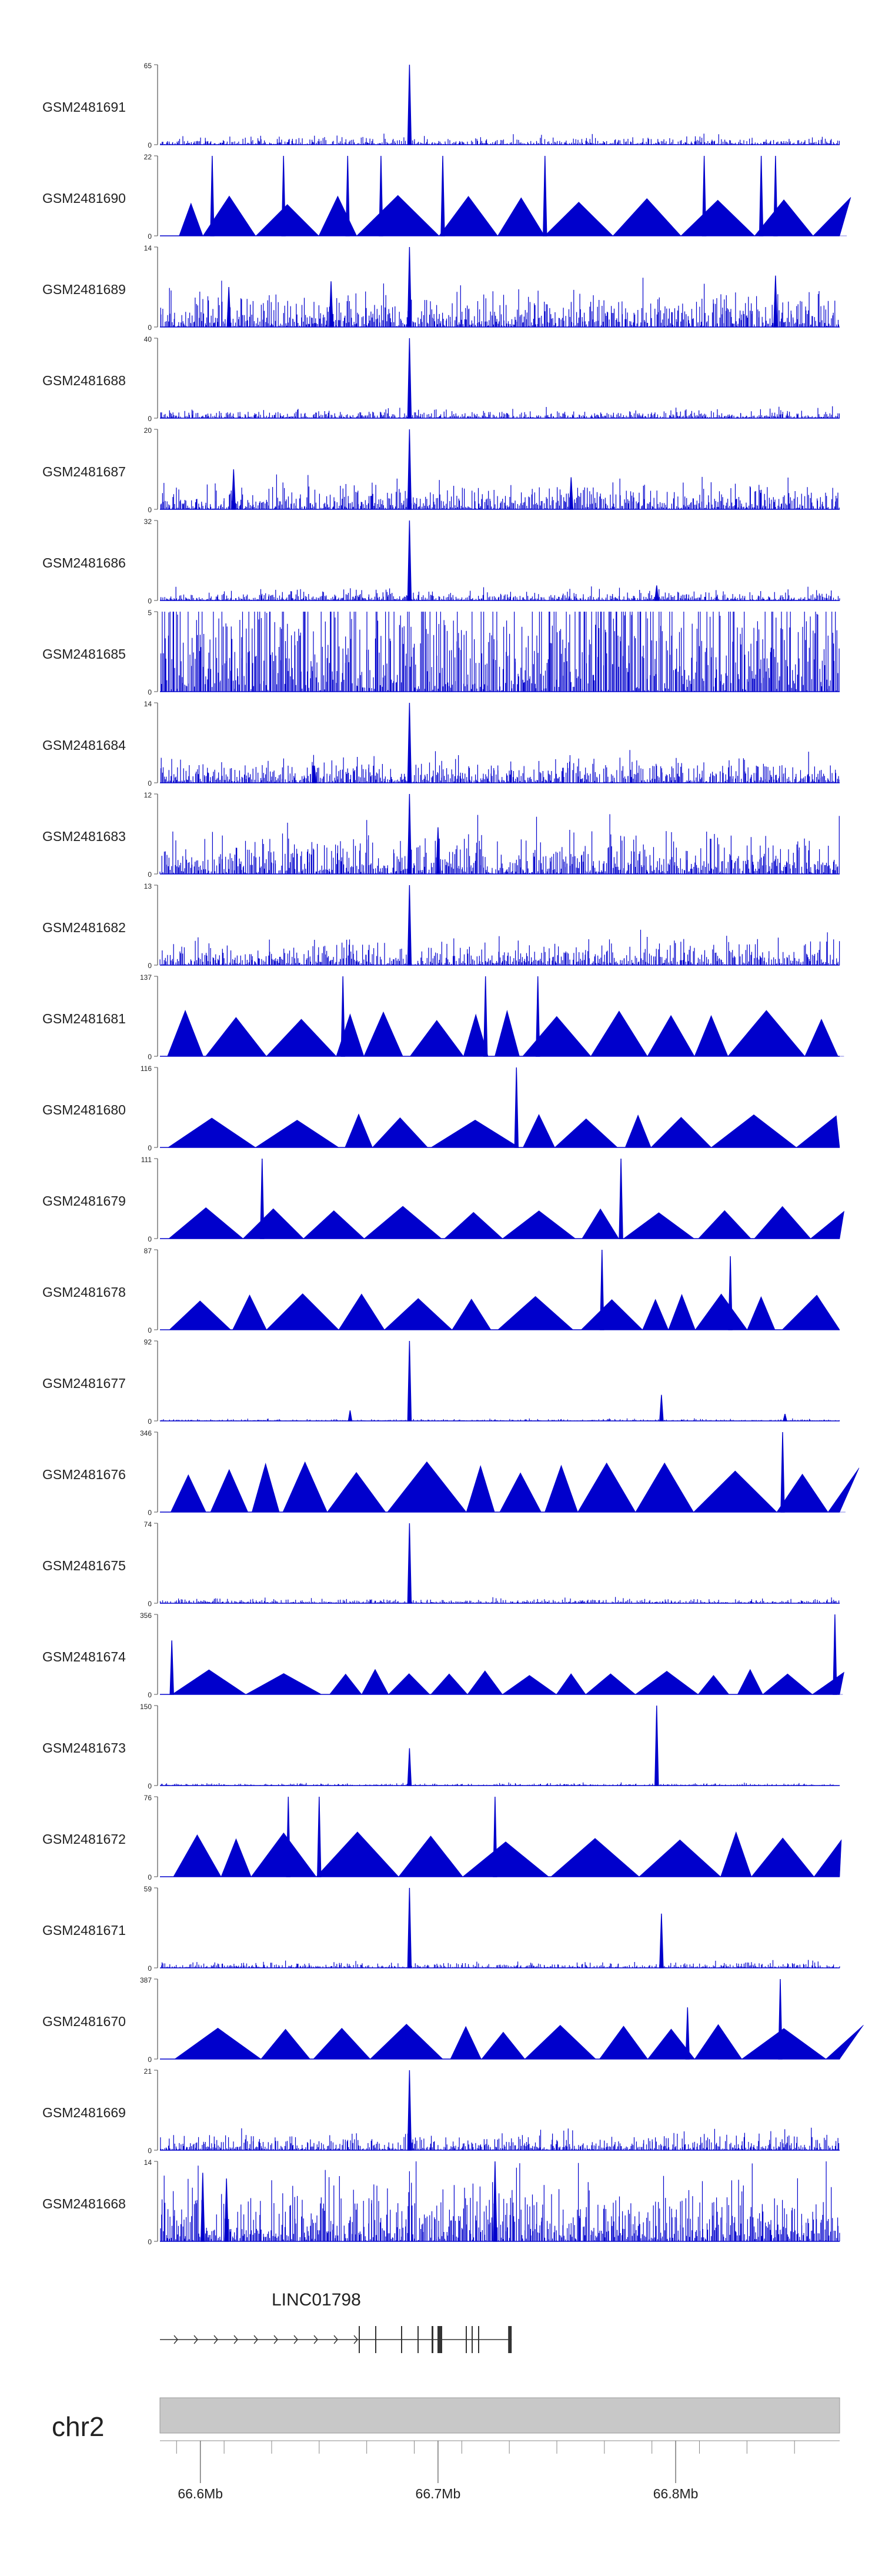  What do you see at coordinates (441, 1746) in the screenshot?
I see `track-GSM2481673: GSM2481673 150 0` at bounding box center [441, 1746].